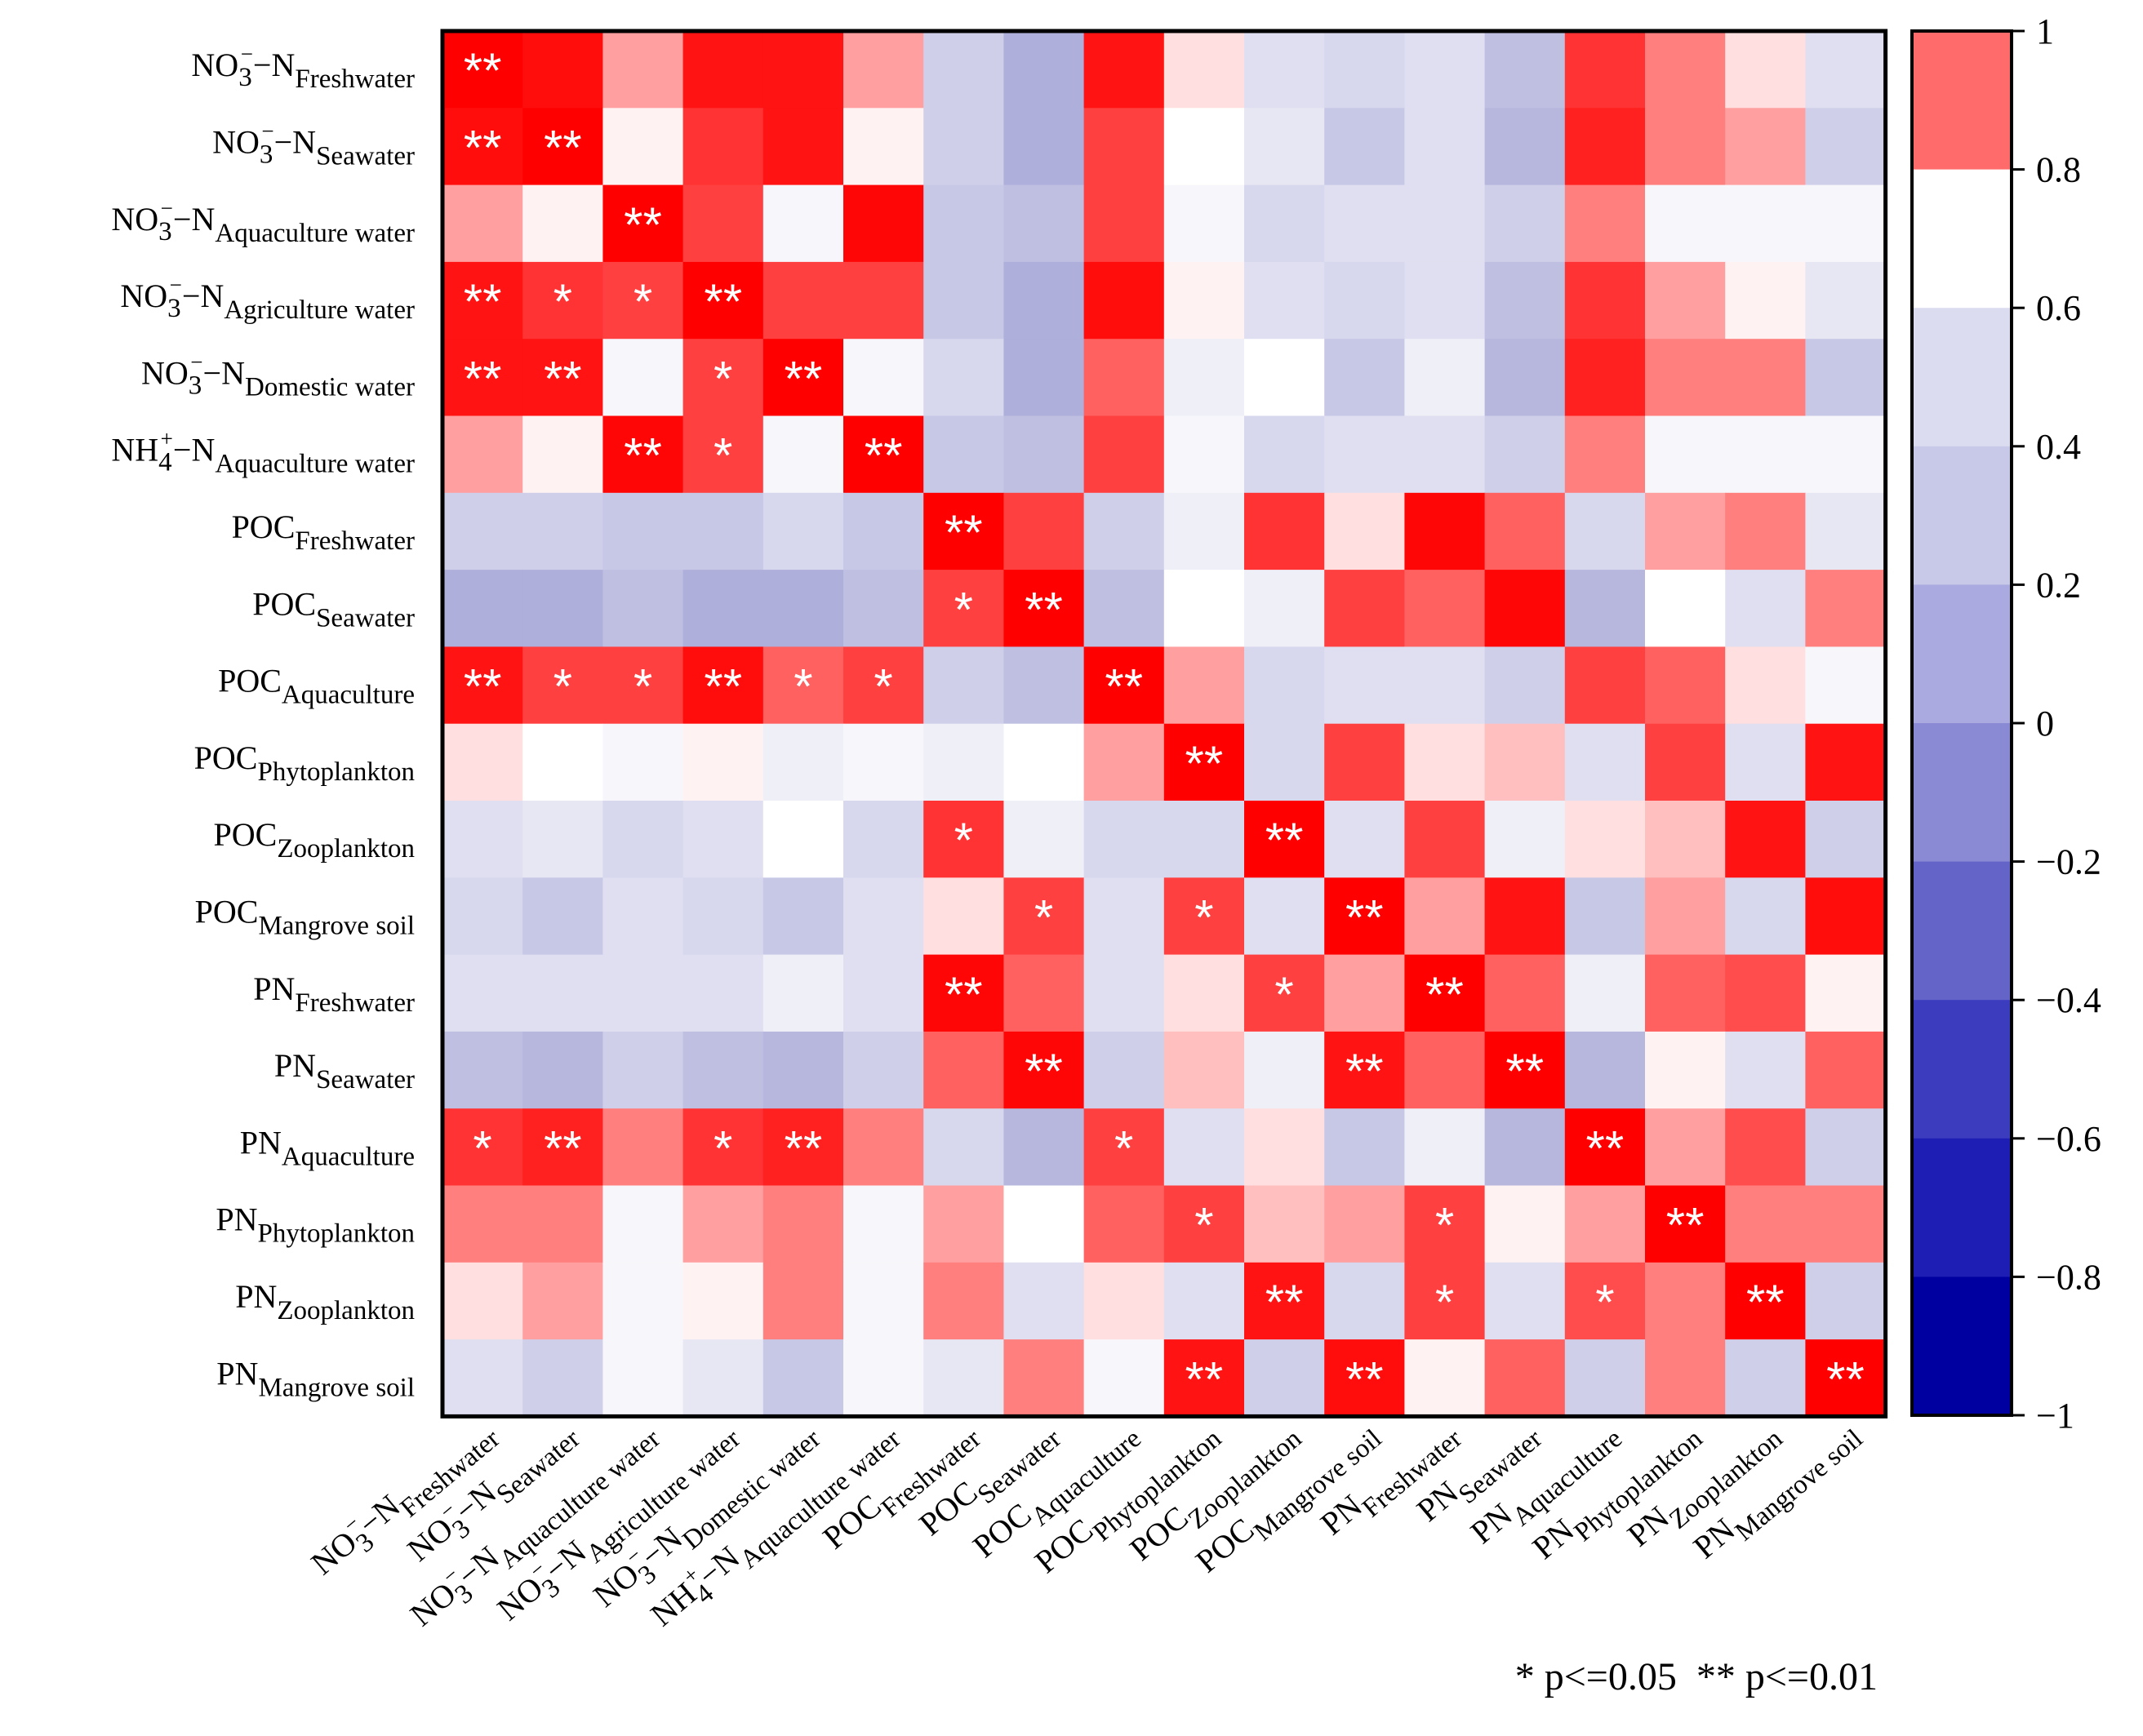 The height and width of the screenshot is (1736, 2143). Describe the element at coordinates (963, 1301) in the screenshot. I see `heatmap-cell-r16-c6` at that location.